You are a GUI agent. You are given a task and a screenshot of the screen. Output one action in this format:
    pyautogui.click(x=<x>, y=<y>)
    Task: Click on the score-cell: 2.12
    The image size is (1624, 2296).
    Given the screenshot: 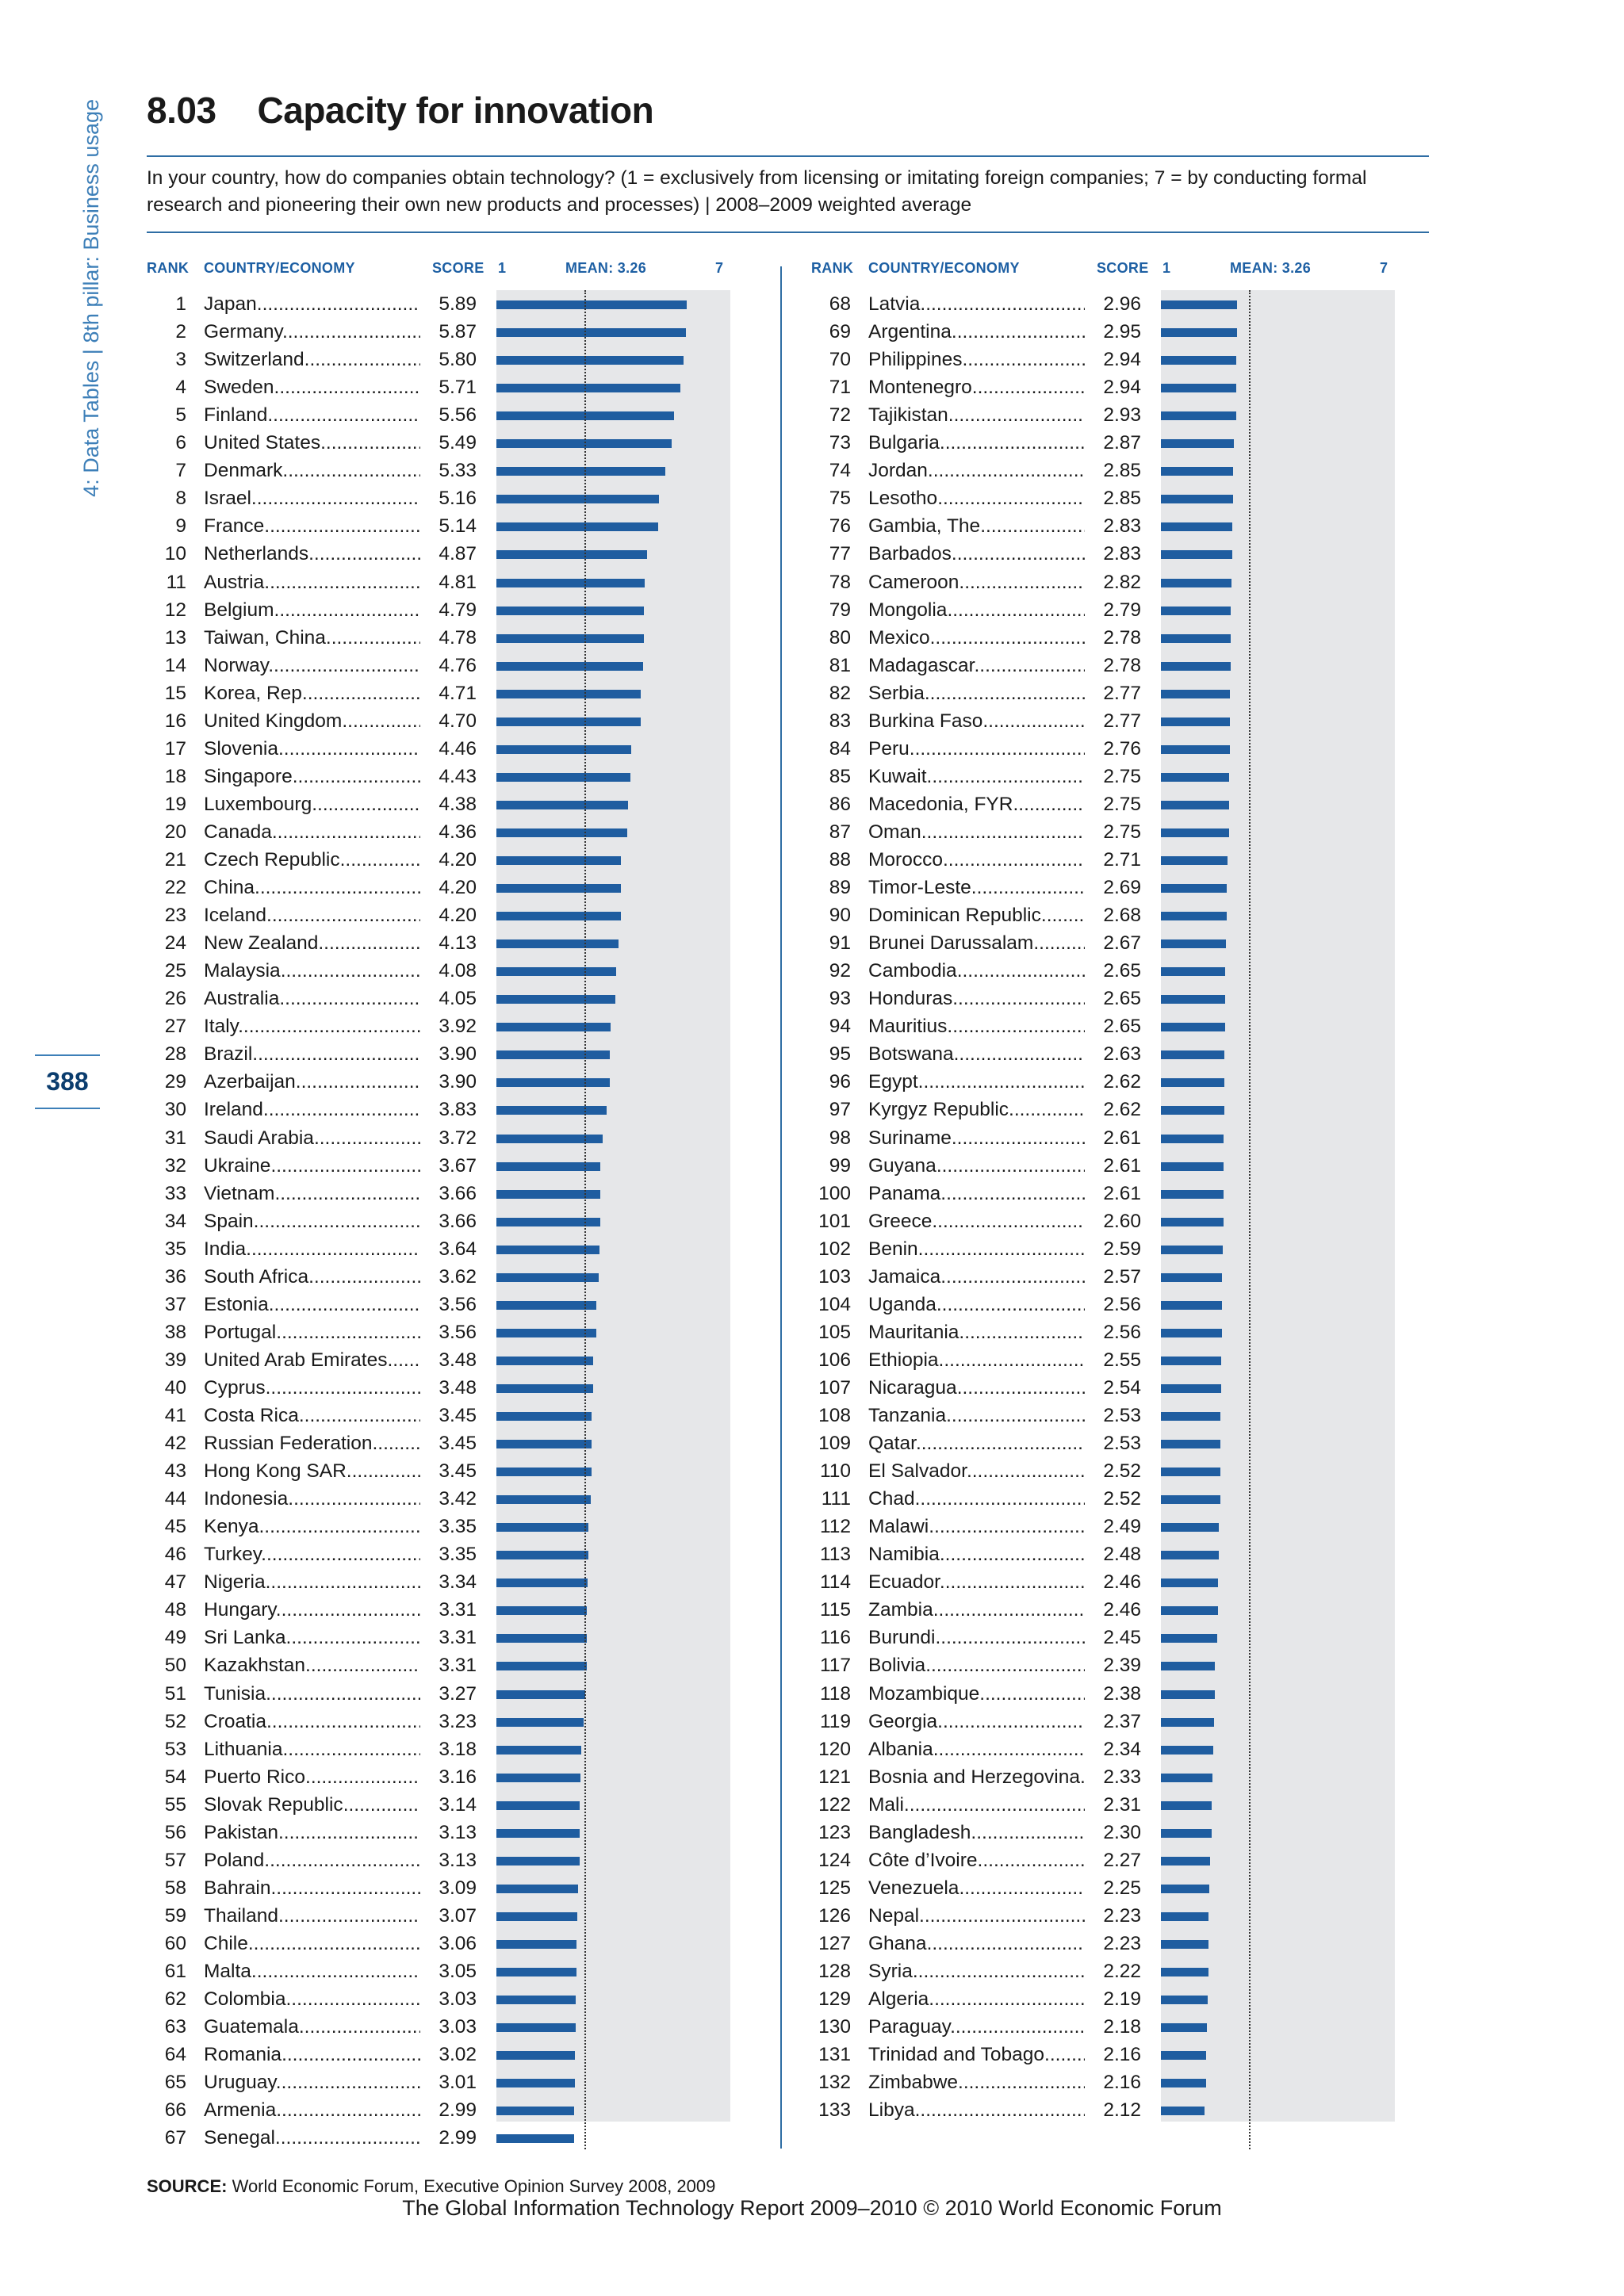 What is the action you would take?
    pyautogui.click(x=1113, y=2110)
    